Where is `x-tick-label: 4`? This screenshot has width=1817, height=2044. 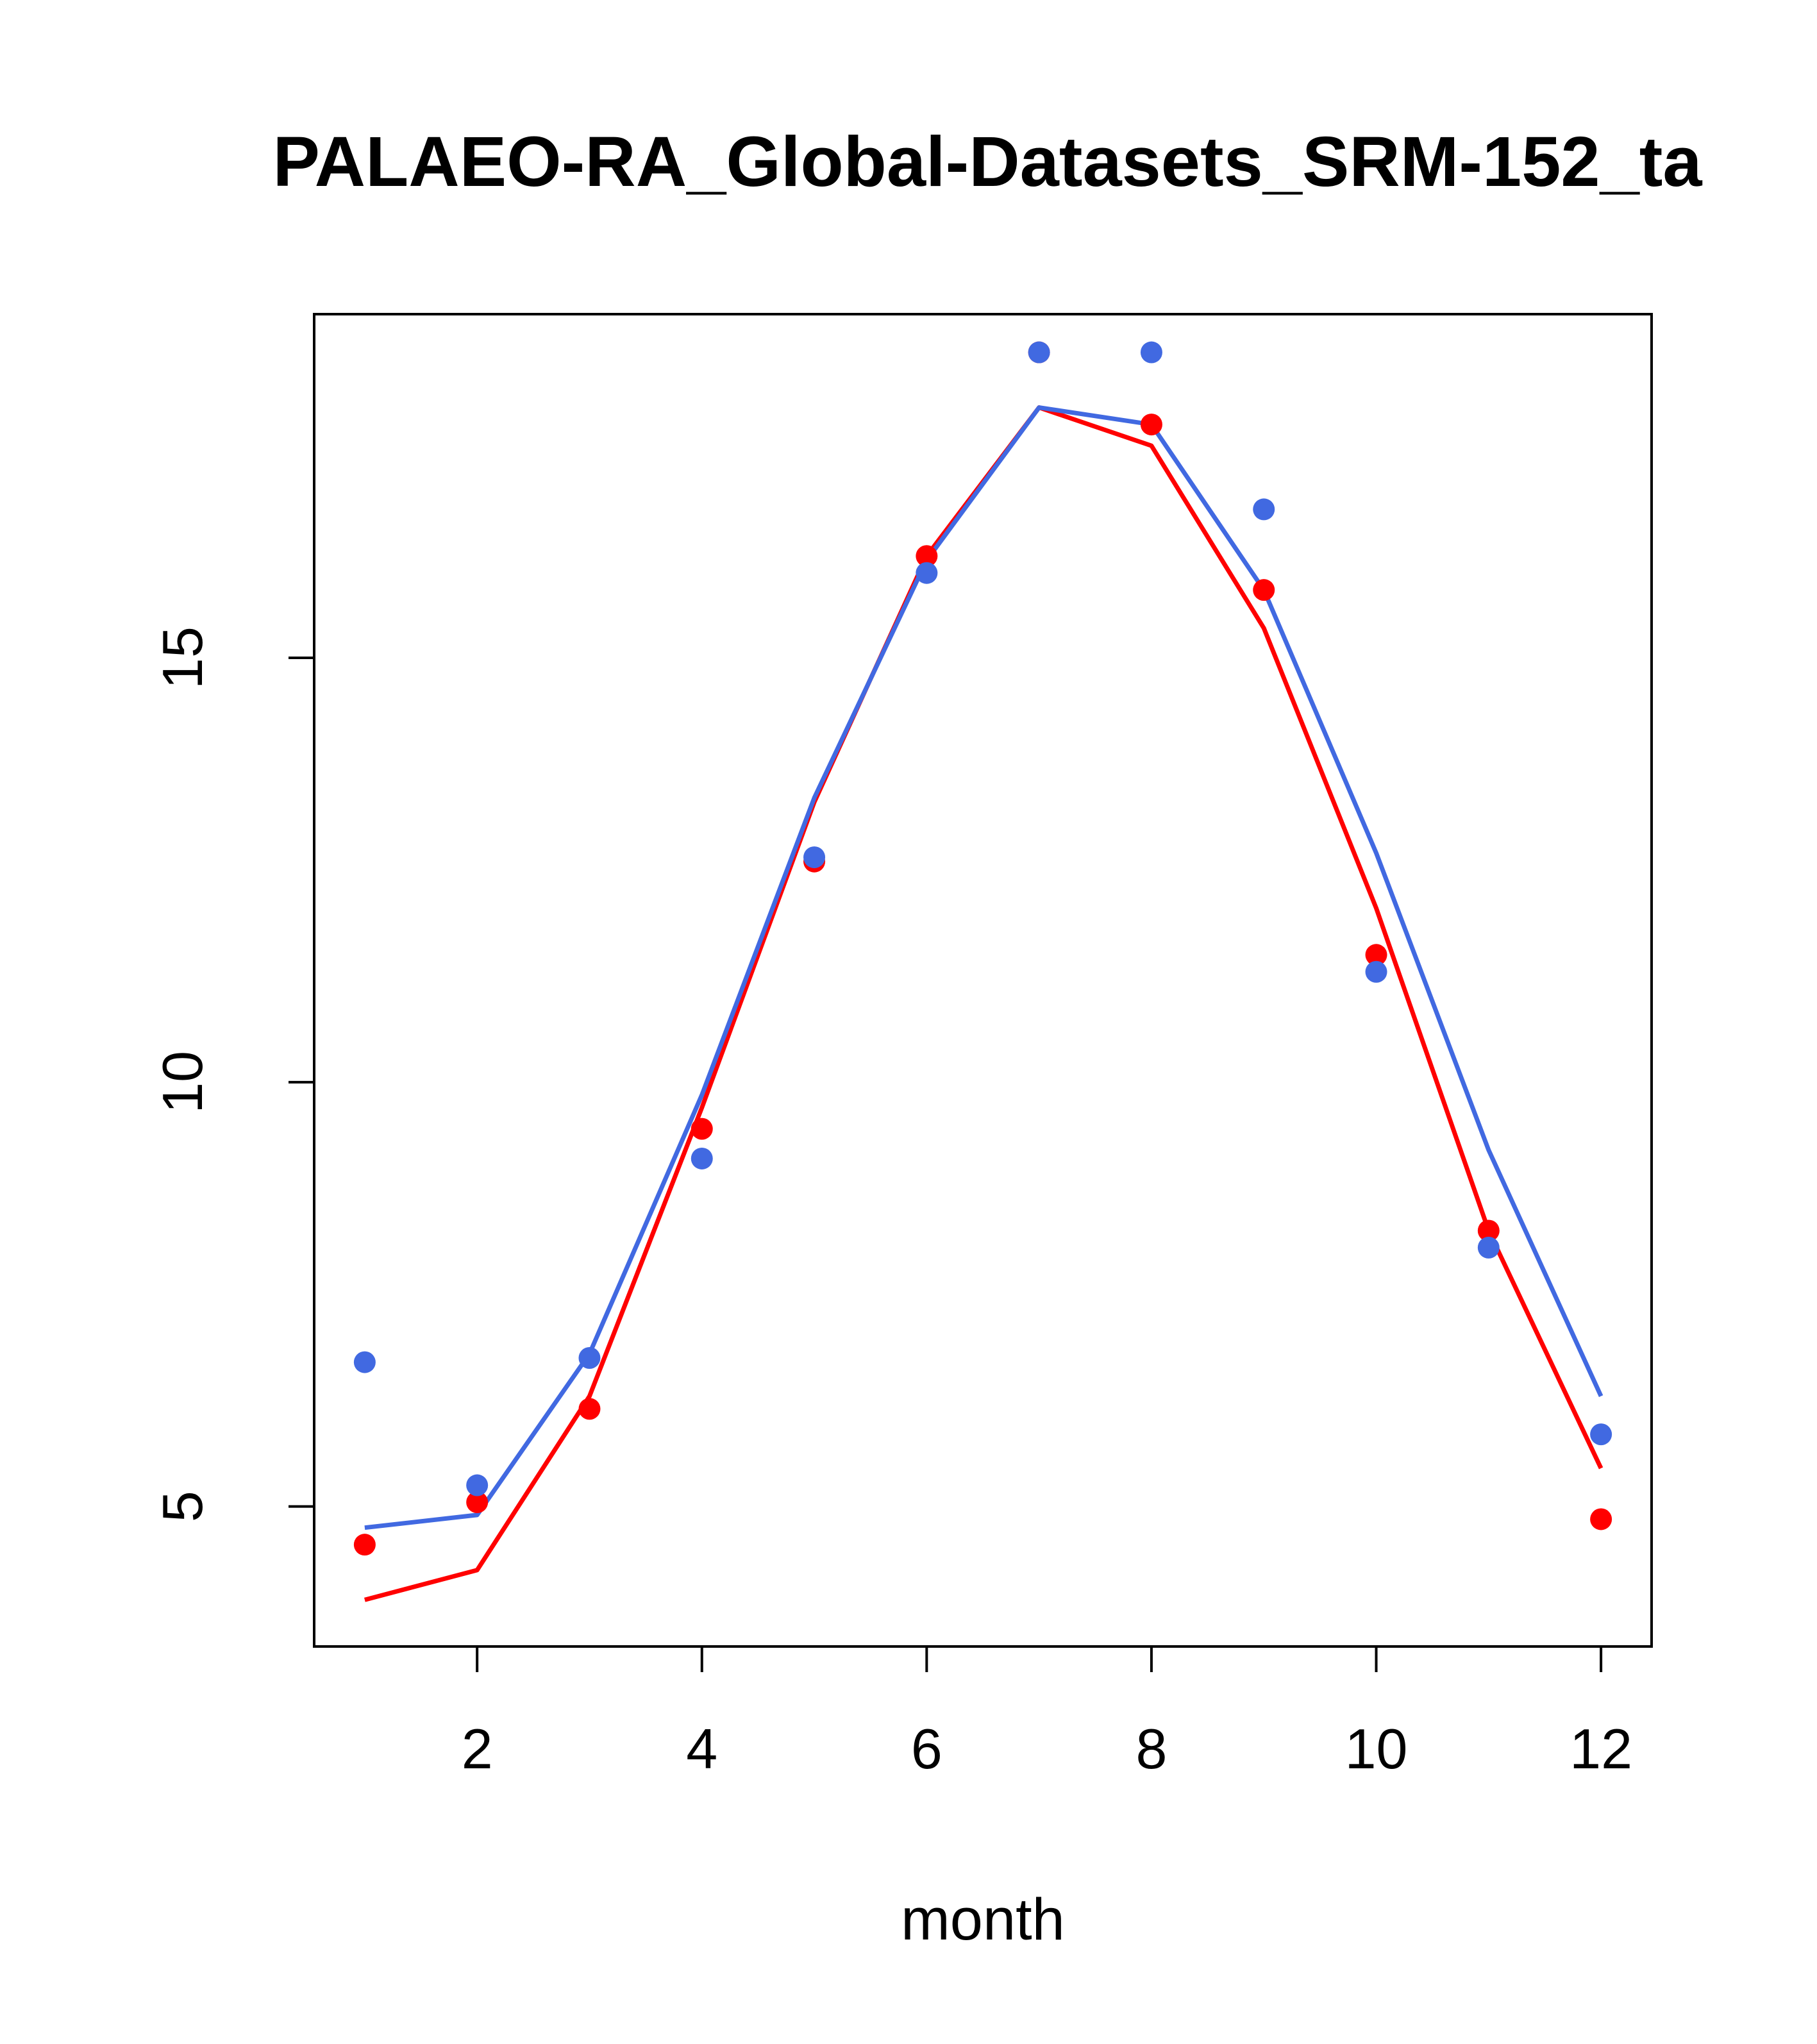
x-tick-label: 4 is located at coordinates (701, 1748).